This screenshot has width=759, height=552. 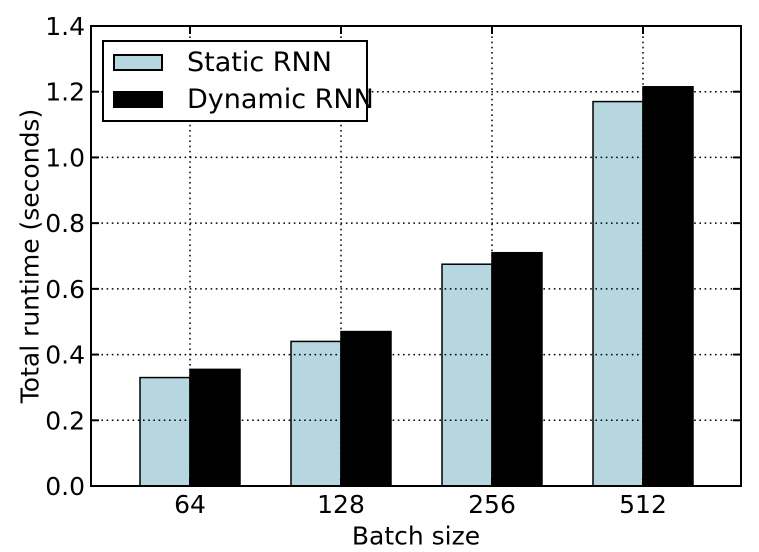 I want to click on x-tick-label-128: 128, so click(x=341, y=504).